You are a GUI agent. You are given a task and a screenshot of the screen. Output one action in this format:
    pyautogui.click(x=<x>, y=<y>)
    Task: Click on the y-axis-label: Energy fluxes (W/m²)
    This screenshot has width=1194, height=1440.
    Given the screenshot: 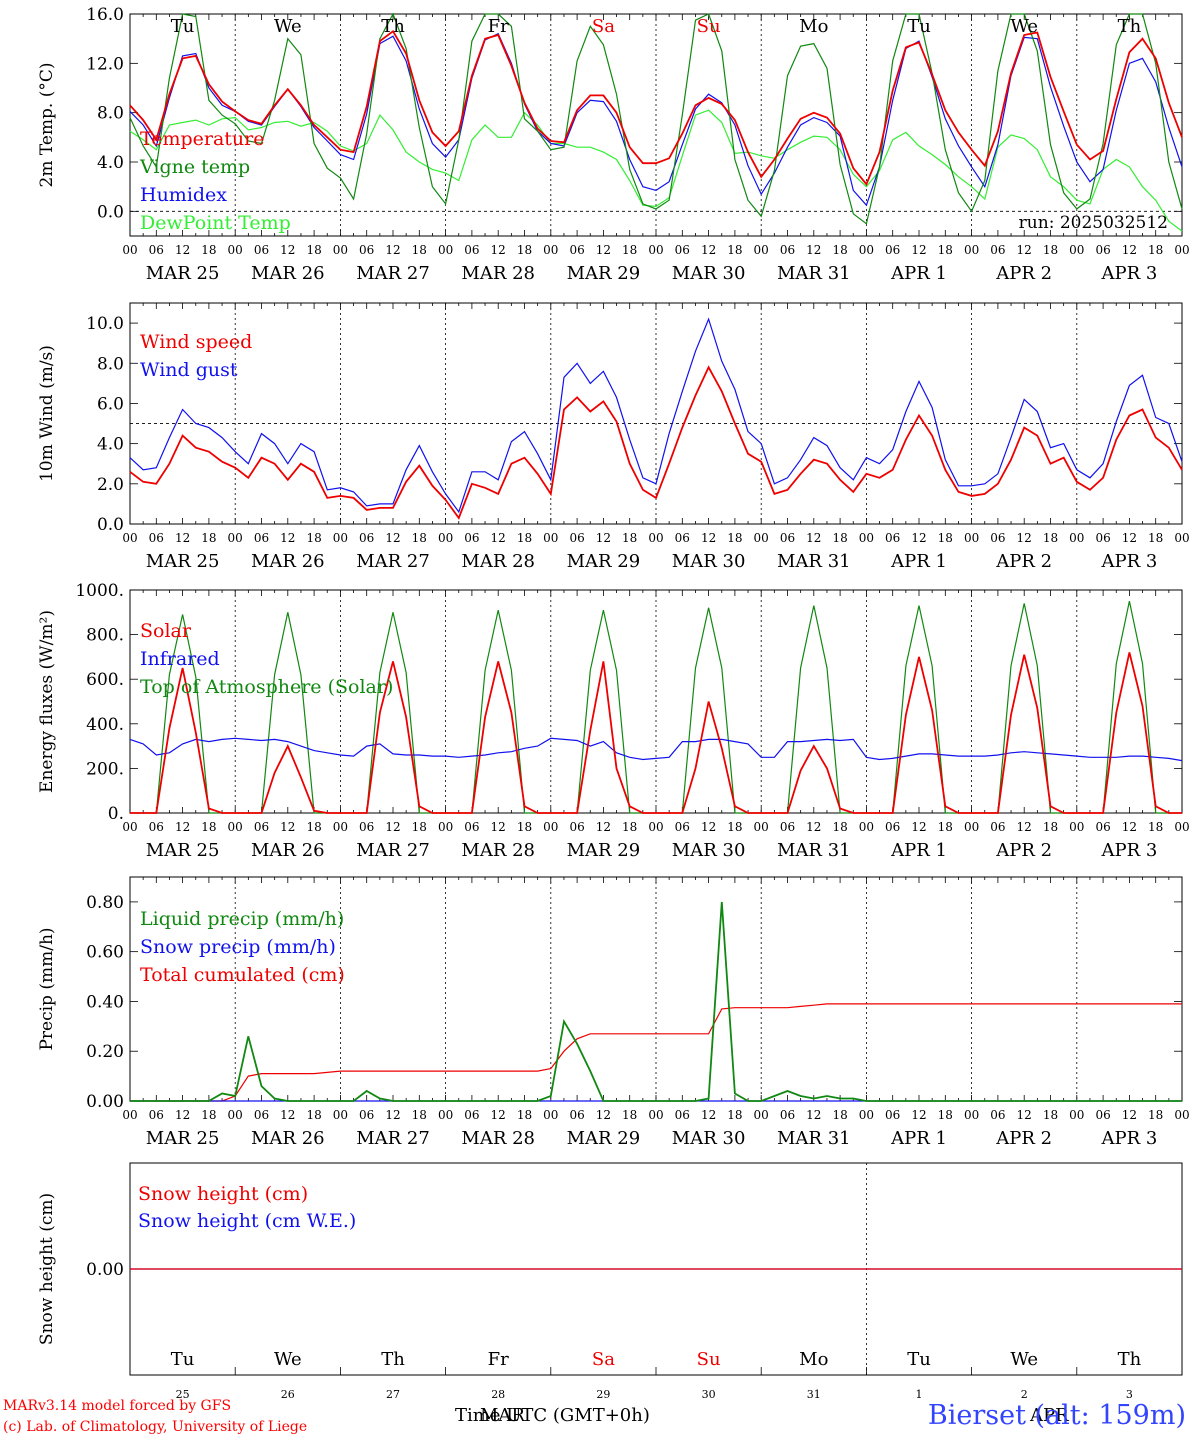 What is the action you would take?
    pyautogui.click(x=47, y=701)
    